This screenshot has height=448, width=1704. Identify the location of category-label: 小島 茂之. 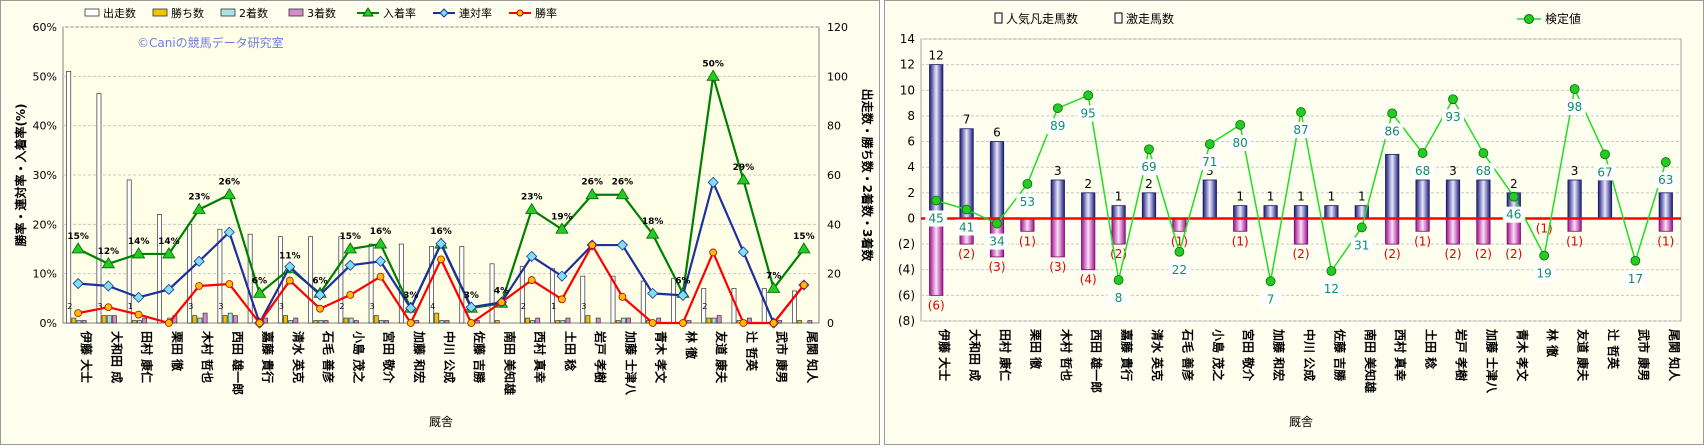
(1218, 355).